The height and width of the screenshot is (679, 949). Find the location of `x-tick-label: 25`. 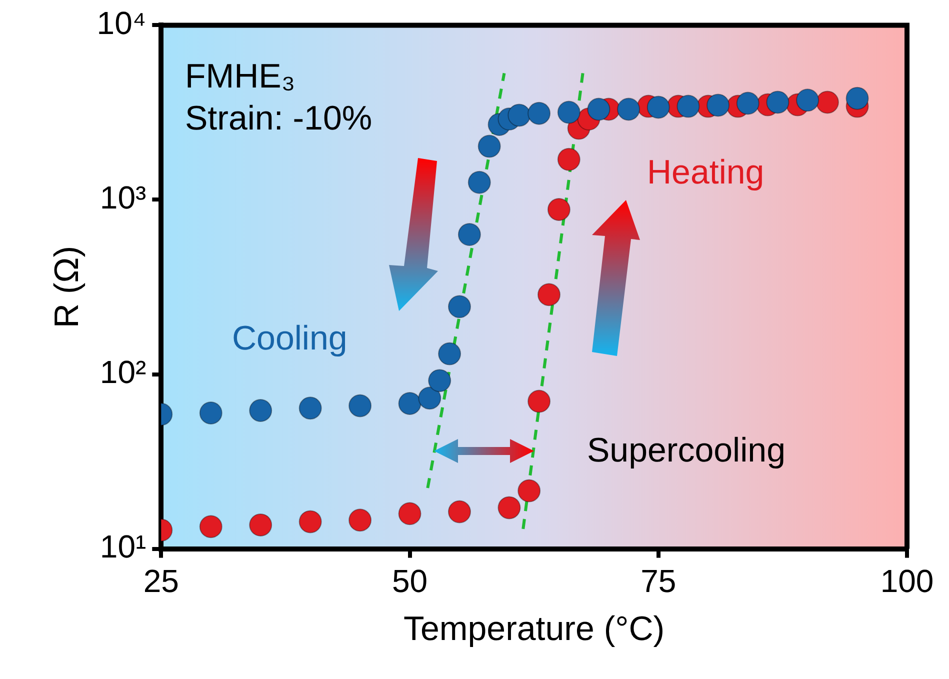

x-tick-label: 25 is located at coordinates (161, 580).